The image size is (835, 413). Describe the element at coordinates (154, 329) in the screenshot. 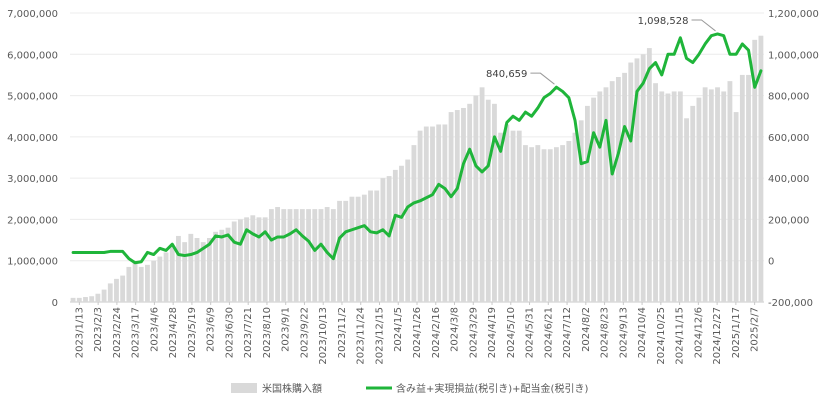

I see `x-tick-label: 2023/4/6` at that location.